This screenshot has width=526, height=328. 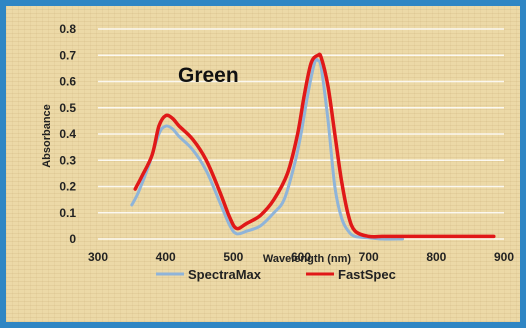 I want to click on legend-label: SpectraMax, so click(x=225, y=274).